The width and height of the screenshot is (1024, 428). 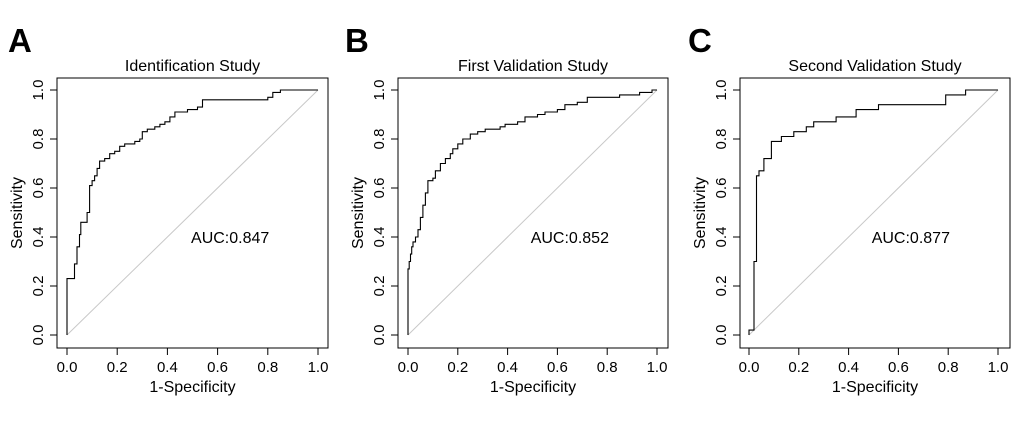 What do you see at coordinates (20, 40) in the screenshot?
I see `panel-letter: A` at bounding box center [20, 40].